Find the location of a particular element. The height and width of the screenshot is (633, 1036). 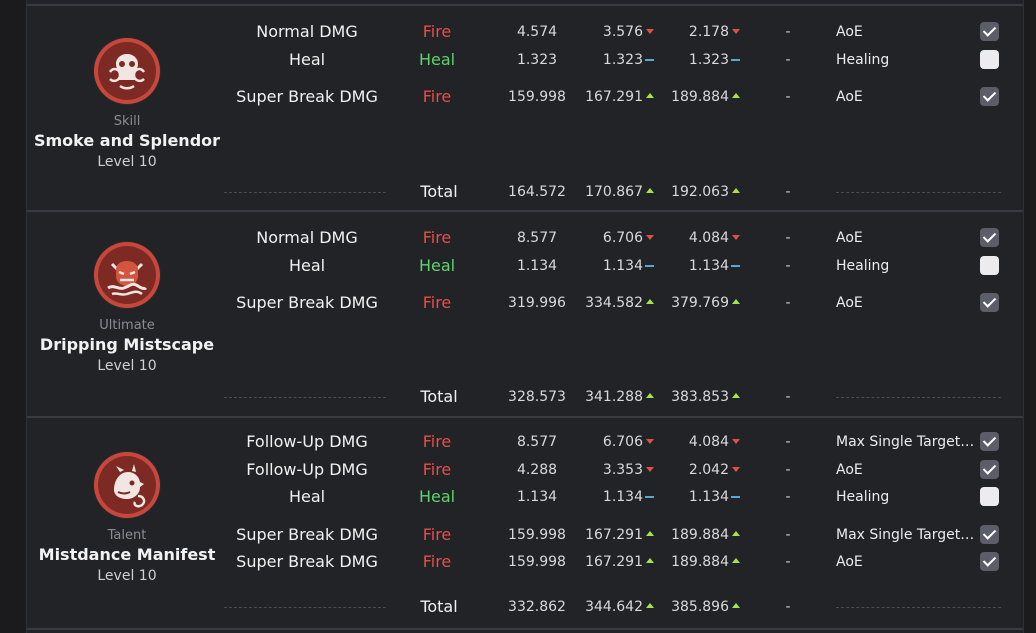

total-row: Total 164.572 170.867 192.063 - is located at coordinates (525, 192).